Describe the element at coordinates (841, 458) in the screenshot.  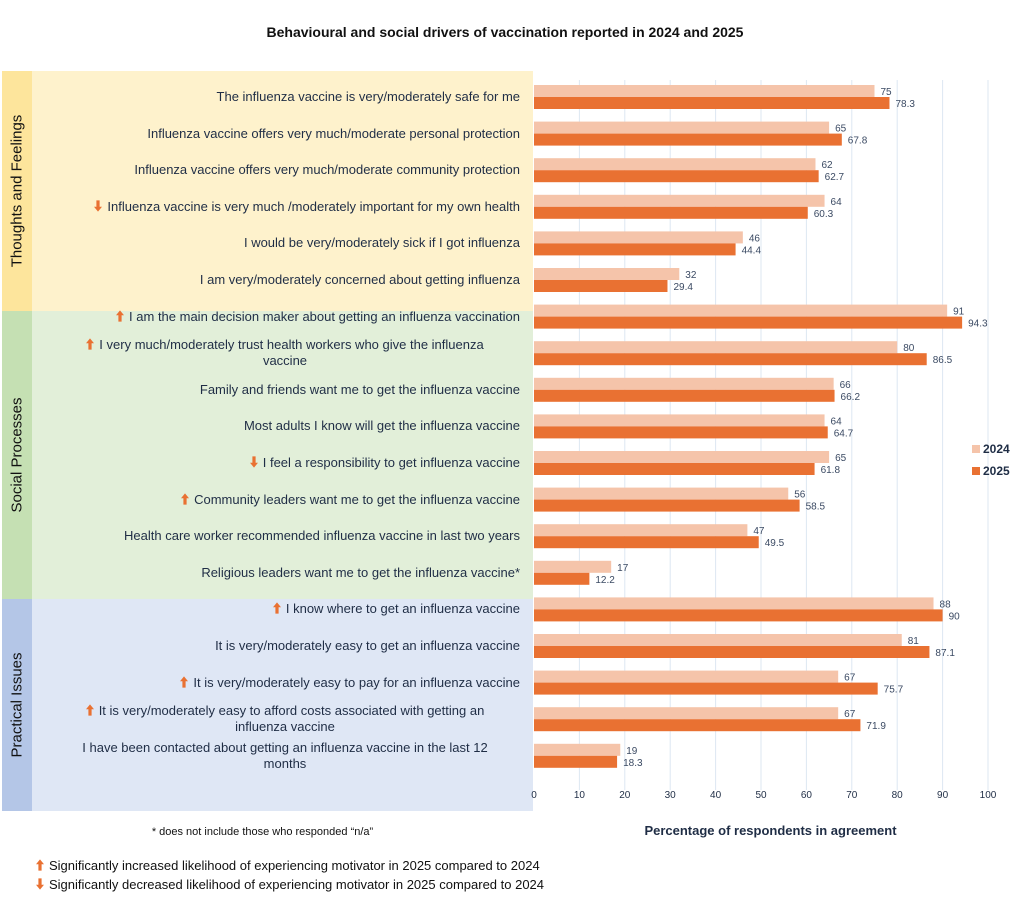
I see `data-label-2024: 65` at that location.